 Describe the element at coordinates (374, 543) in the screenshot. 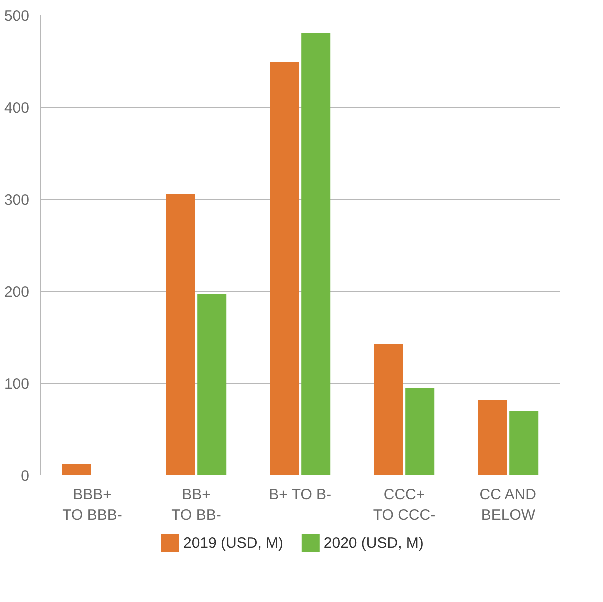

I see `legend-label: 2020 (USD, M)` at that location.